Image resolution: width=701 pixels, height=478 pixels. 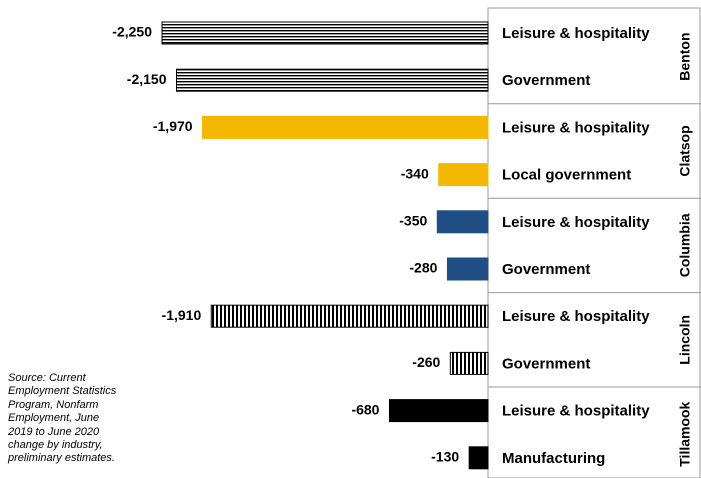 What do you see at coordinates (55, 445) in the screenshot?
I see `source-line: change by industry,` at bounding box center [55, 445].